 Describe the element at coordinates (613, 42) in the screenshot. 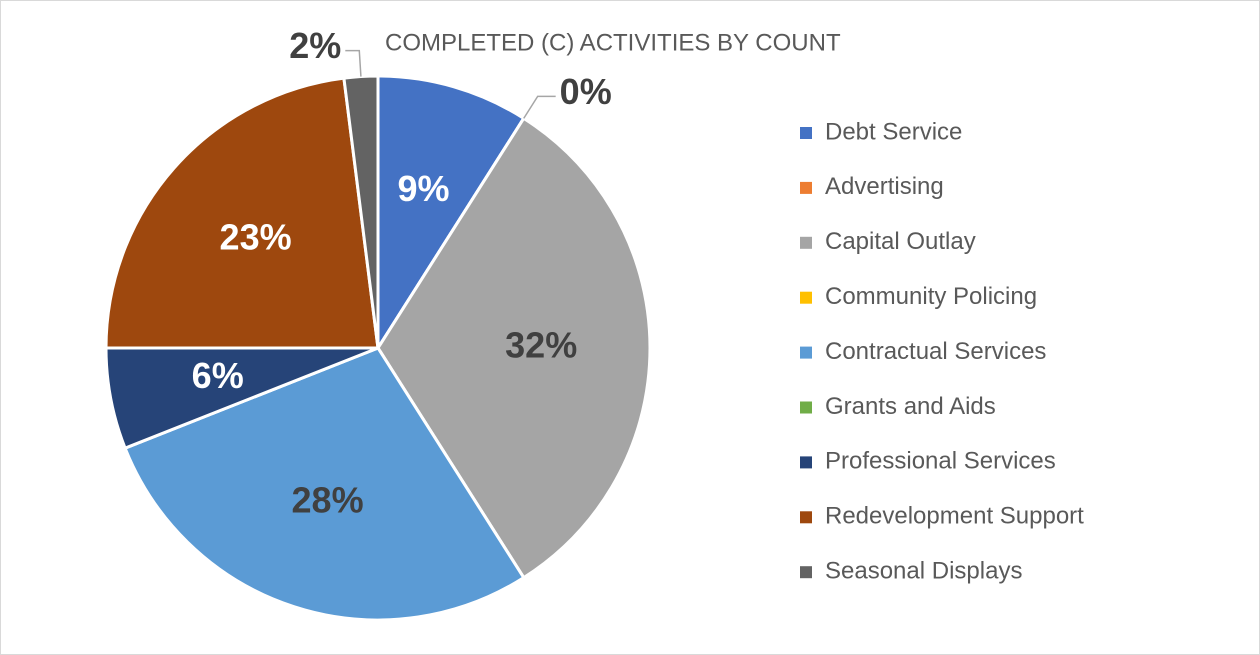

I see `chart-title: COMPLETED (C) ACTIVITIES BY COUNT` at that location.